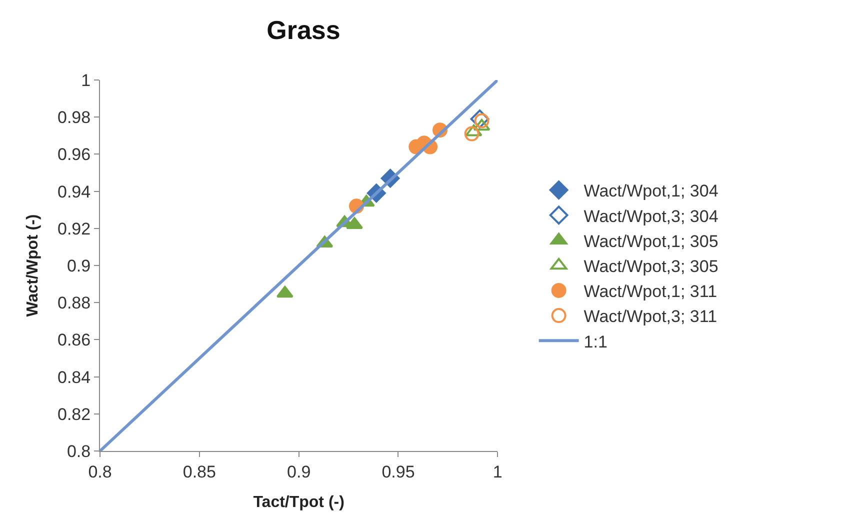  Describe the element at coordinates (33, 265) in the screenshot. I see `y-axis-title: Wact/Wpot (-)` at that location.